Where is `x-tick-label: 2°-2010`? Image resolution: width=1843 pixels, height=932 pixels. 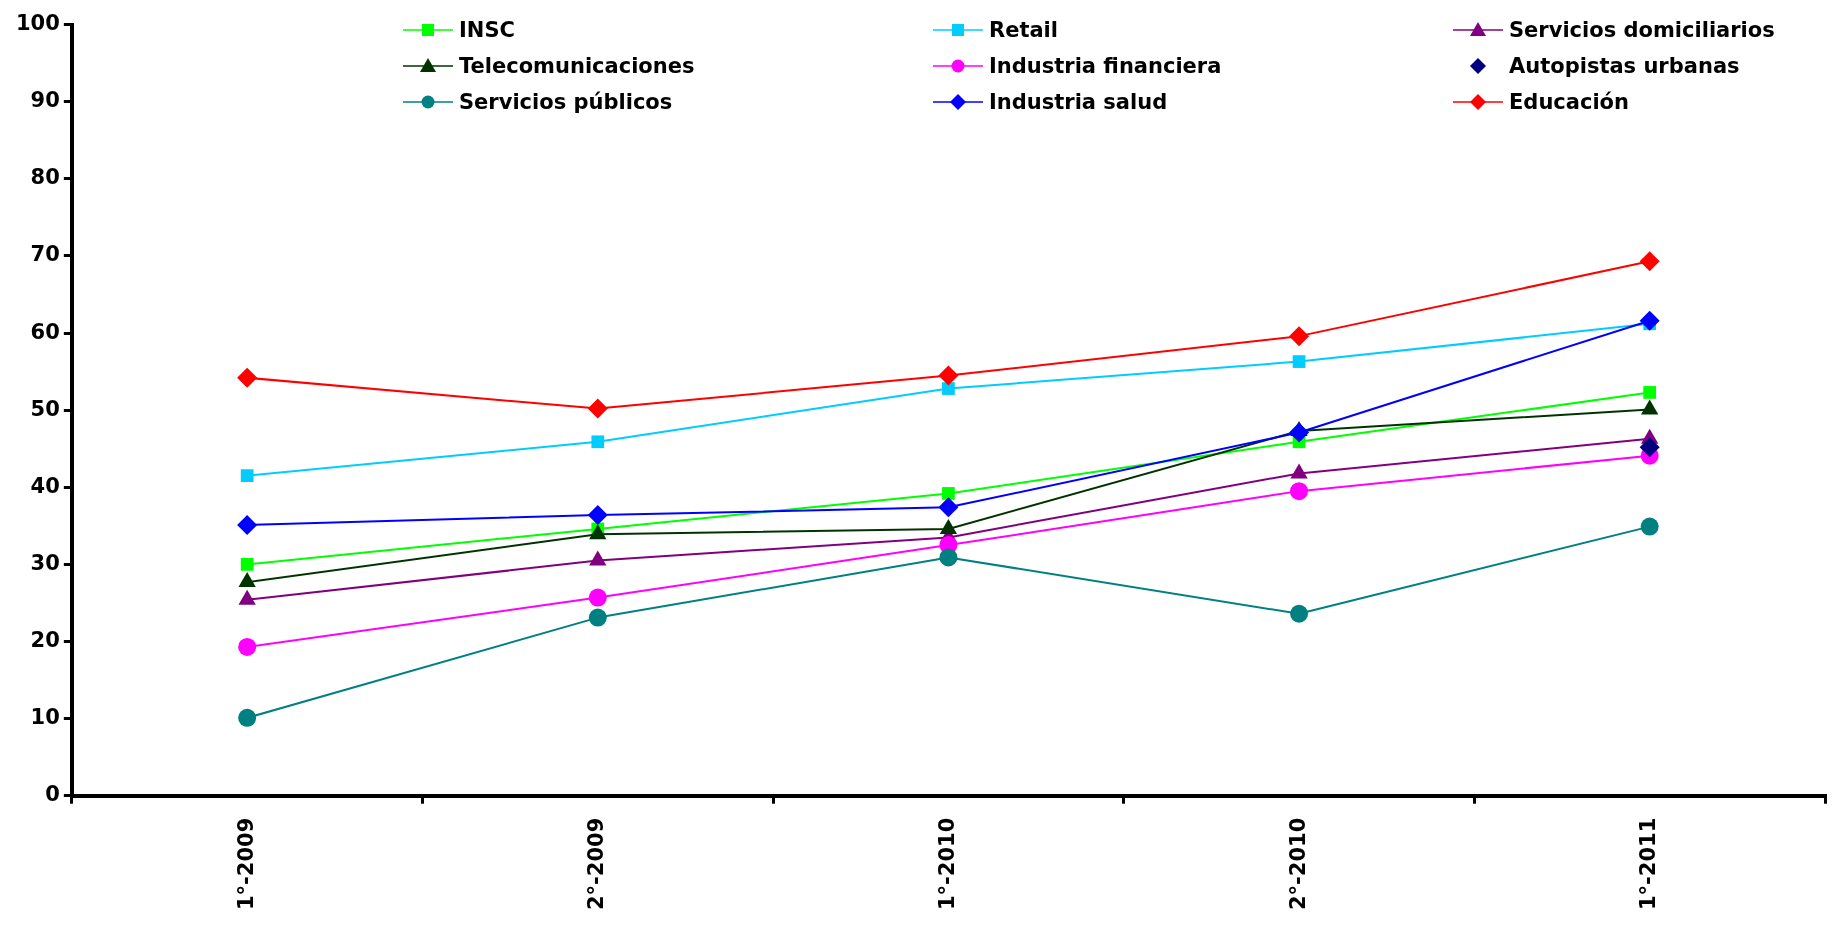 x-tick-label: 2°-2010 is located at coordinates (1297, 864).